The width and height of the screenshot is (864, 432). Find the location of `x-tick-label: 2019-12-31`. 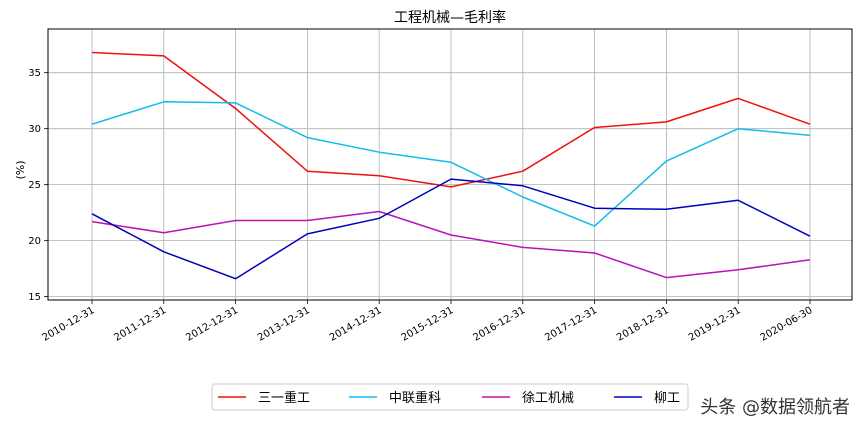

x-tick-label: 2019-12-31 is located at coordinates (715, 324).